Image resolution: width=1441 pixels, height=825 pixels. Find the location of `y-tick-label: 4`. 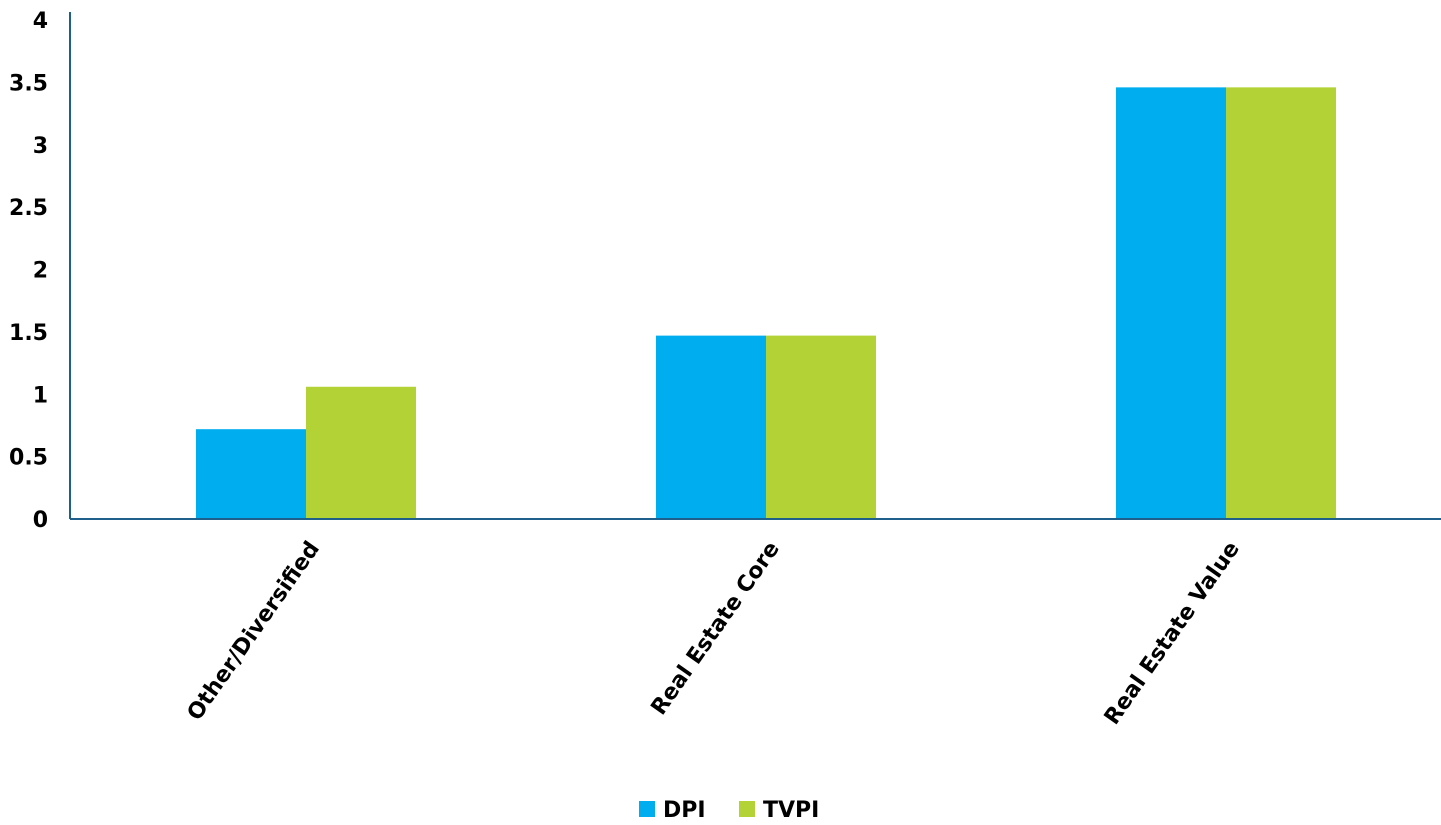

y-tick-label: 4 is located at coordinates (40, 21).